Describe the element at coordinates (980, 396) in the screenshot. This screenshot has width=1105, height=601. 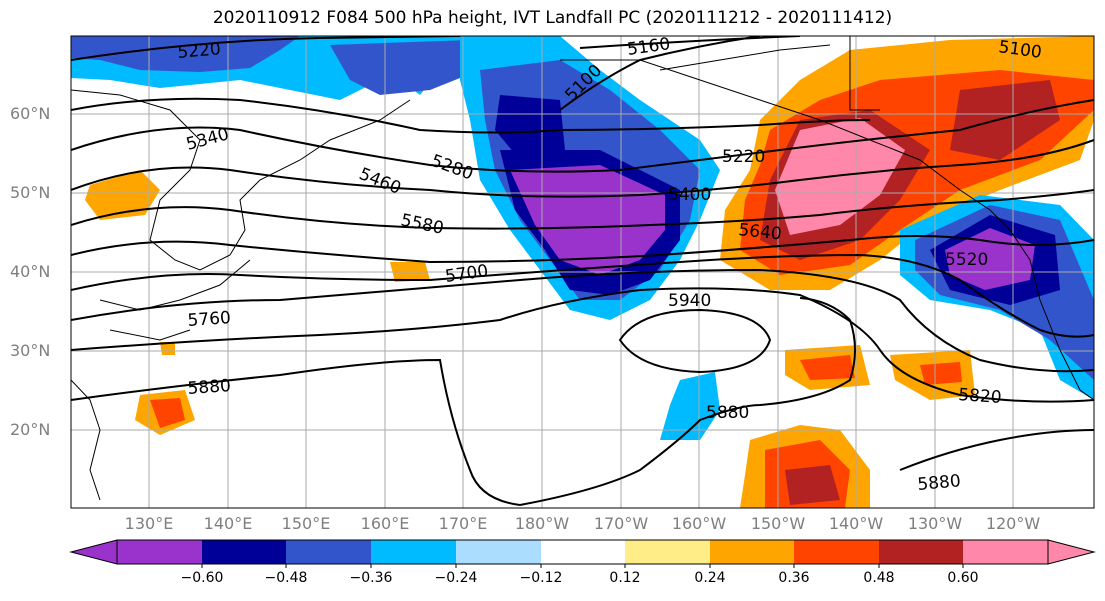
I see `contour-label: 5820` at that location.